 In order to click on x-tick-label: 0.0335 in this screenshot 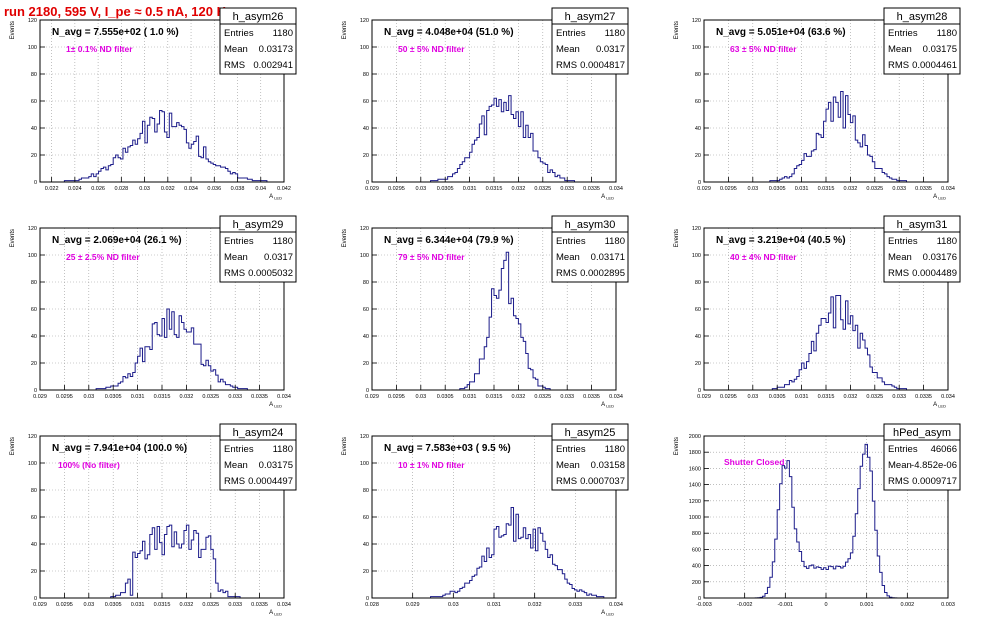, I will do `click(923, 189)`.